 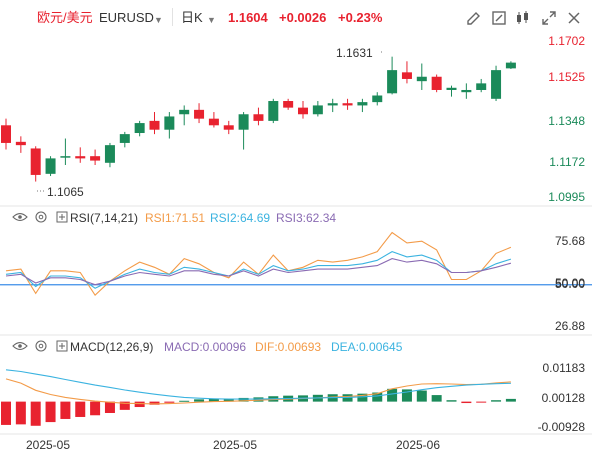 What do you see at coordinates (175, 218) in the screenshot?
I see `rsi1-value: RSI1:71.51` at bounding box center [175, 218].